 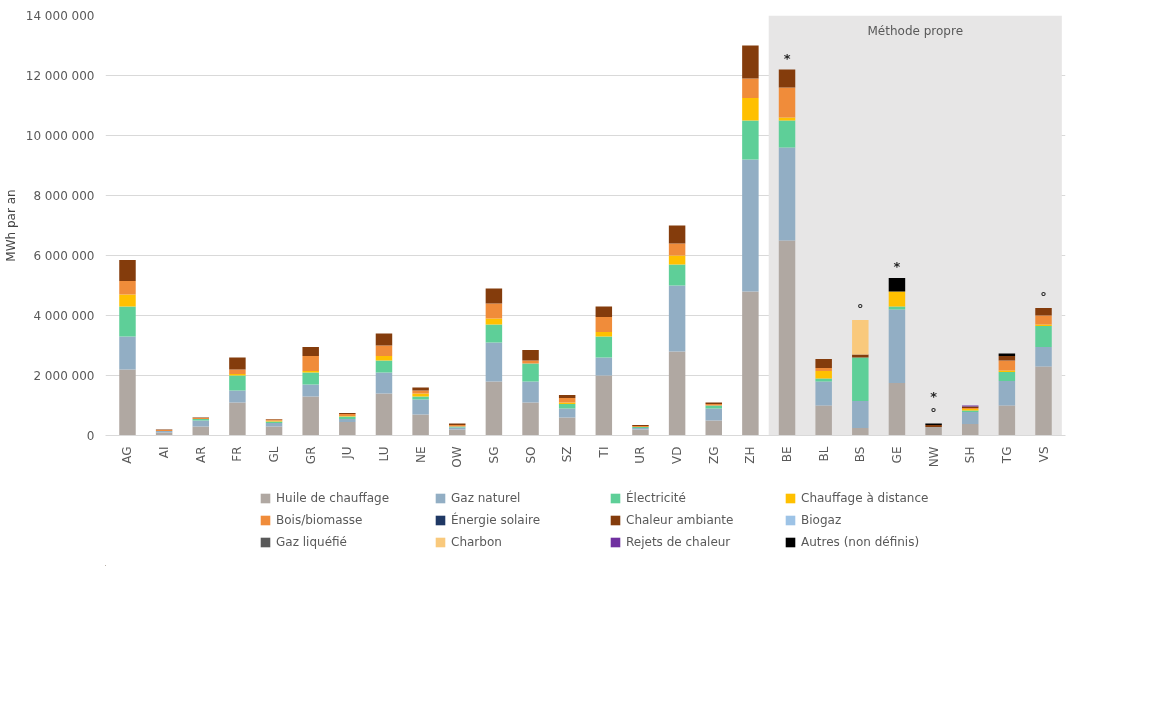 I want to click on x-tick-label: TI, so click(x=603, y=452).